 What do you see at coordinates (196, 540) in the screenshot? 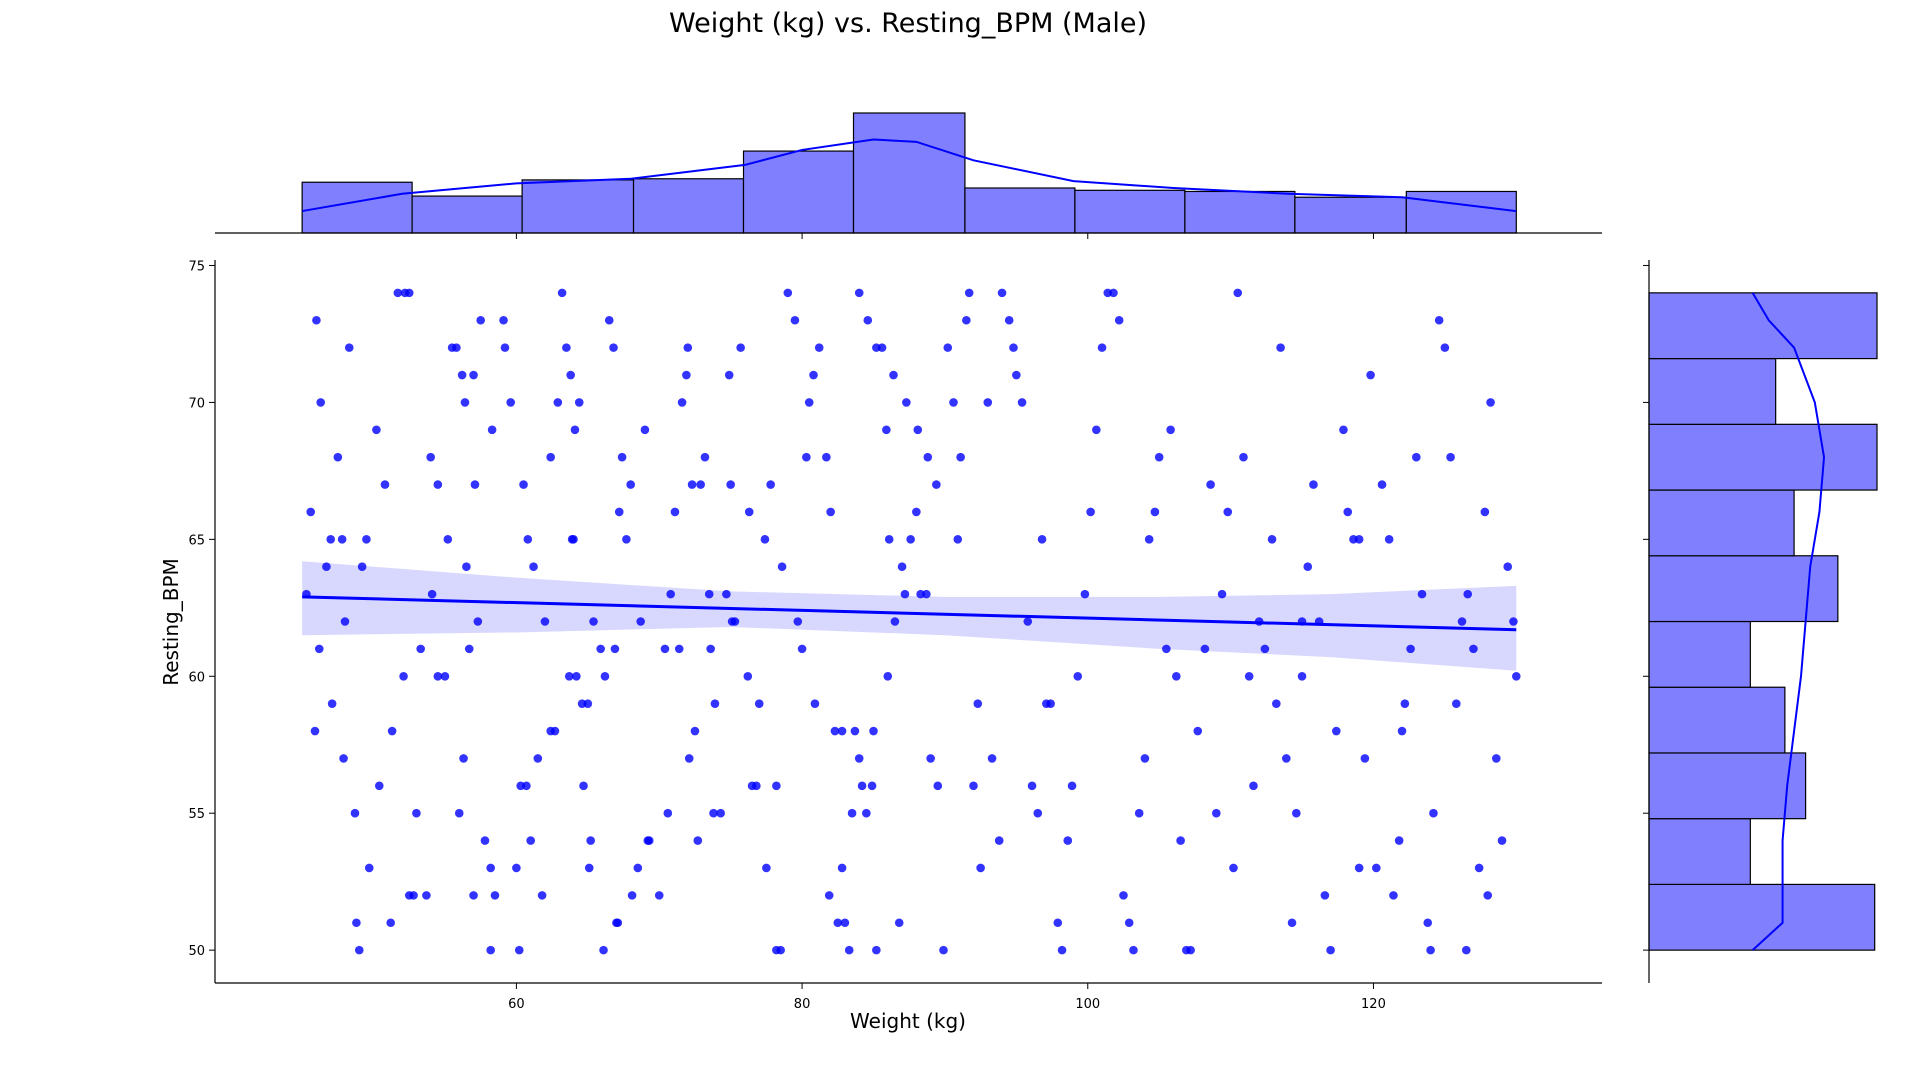
I see `y-tick-label: 65` at bounding box center [196, 540].